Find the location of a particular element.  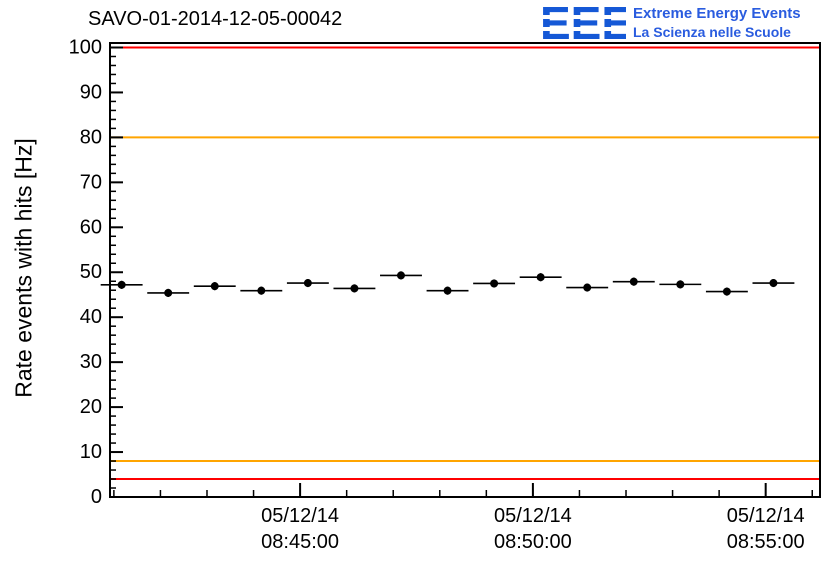

y-axis-tick-label: 0 is located at coordinates (96, 497).